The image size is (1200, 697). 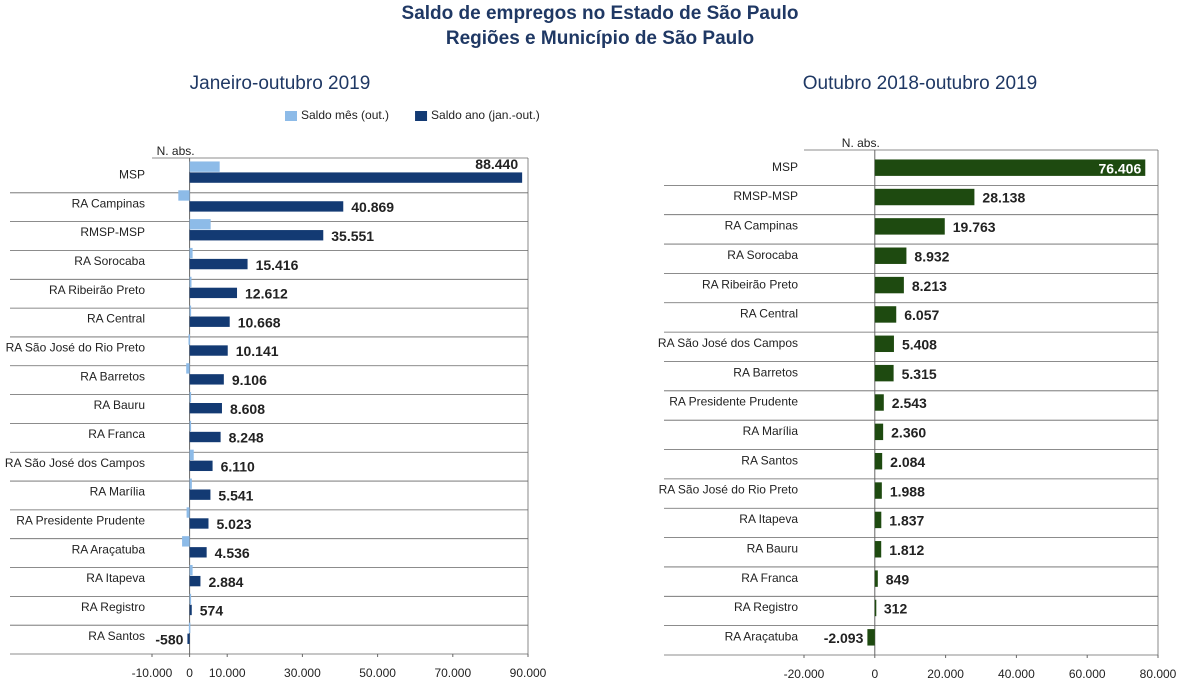 What do you see at coordinates (108, 203) in the screenshot?
I see `category-label: RA Campinas` at bounding box center [108, 203].